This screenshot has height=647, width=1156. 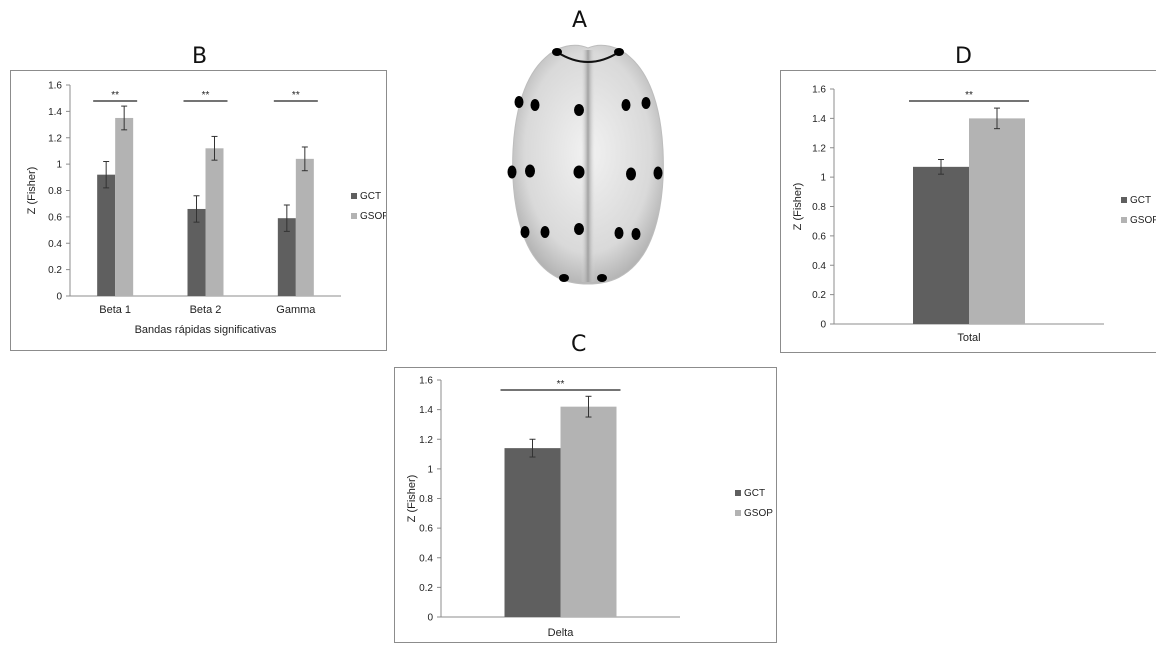 I want to click on x-category-label: Total, so click(x=968, y=338).